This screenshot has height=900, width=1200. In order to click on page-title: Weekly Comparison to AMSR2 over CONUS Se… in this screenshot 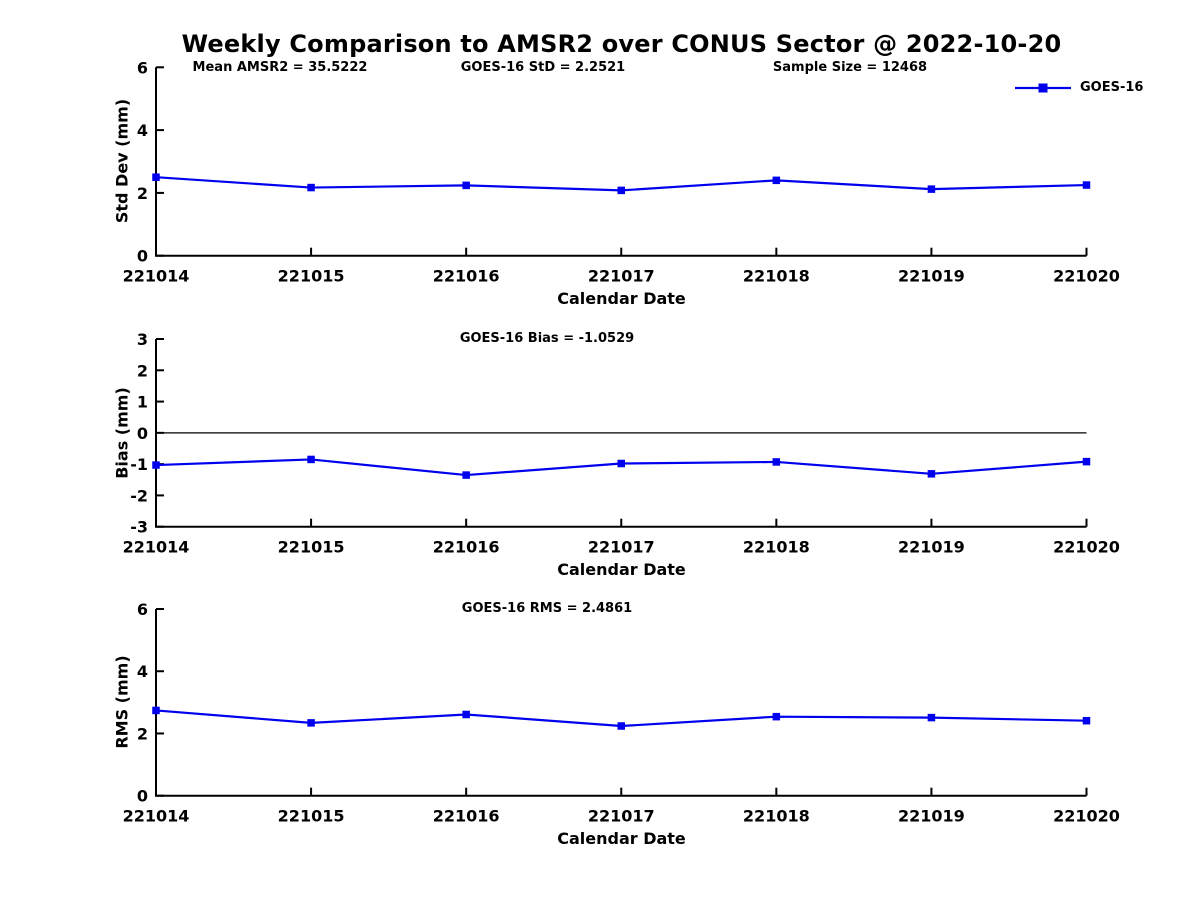, I will do `click(621, 44)`.